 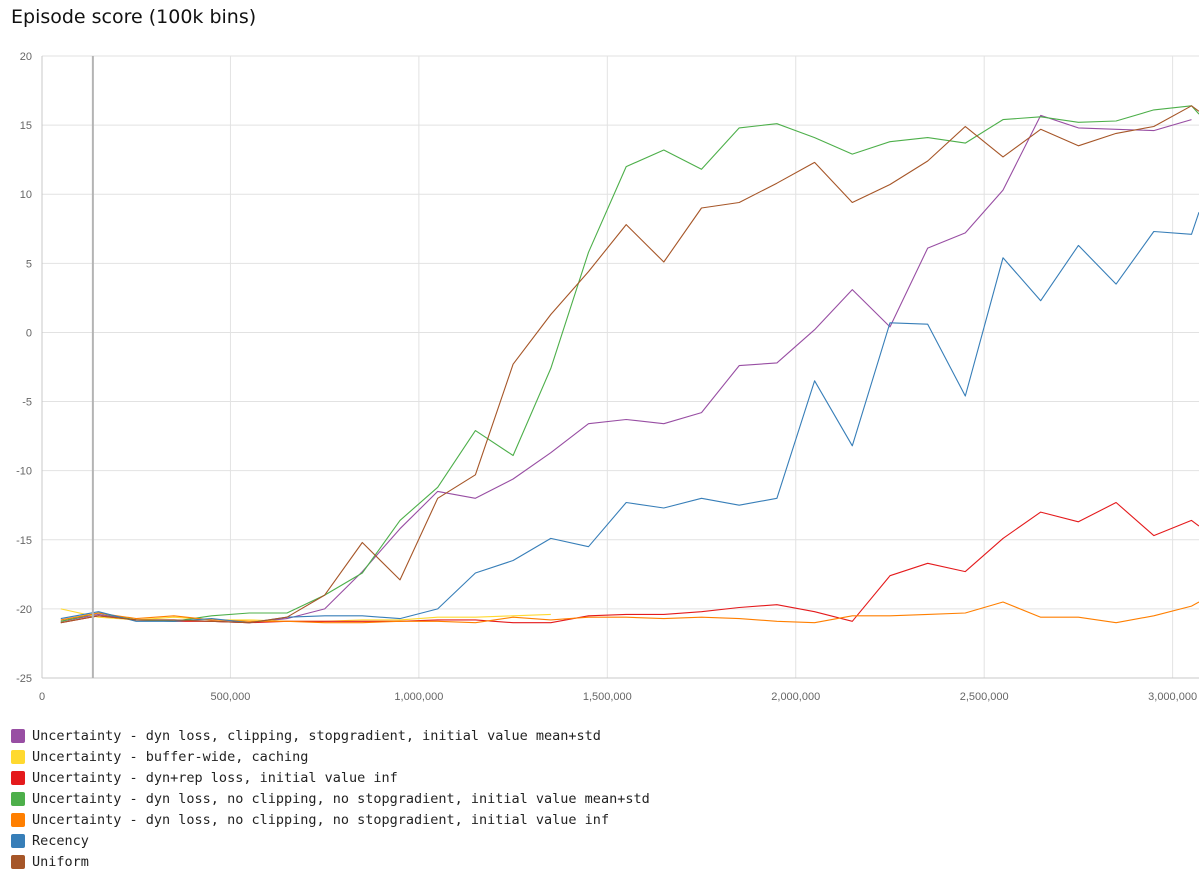 I want to click on y-tick-label: 10, so click(x=26, y=195).